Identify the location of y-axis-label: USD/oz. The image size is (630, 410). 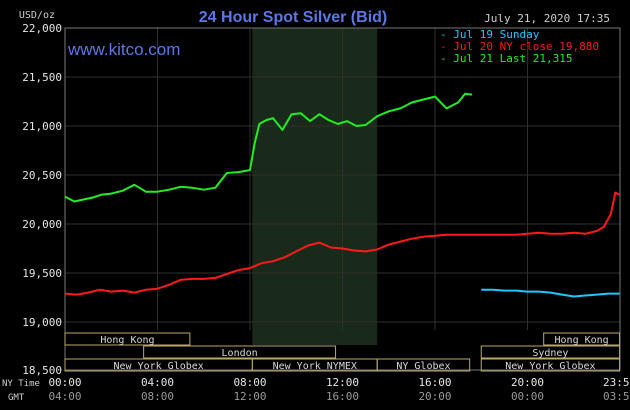
(37, 15).